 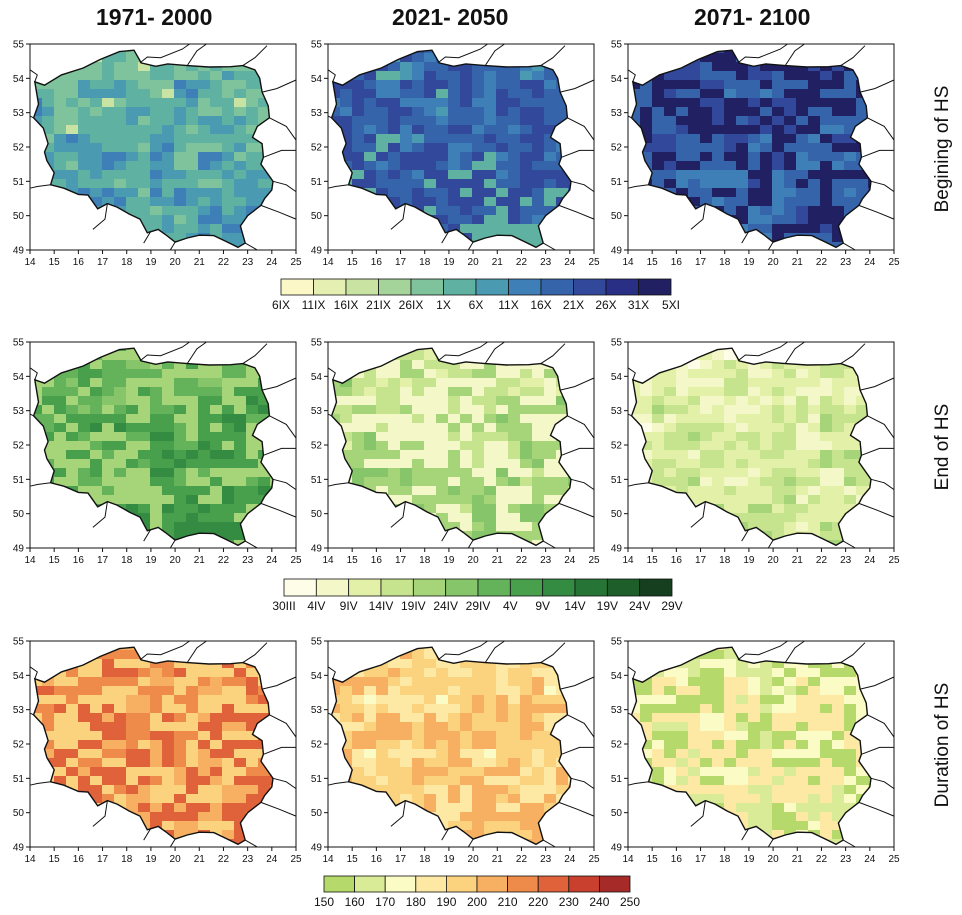 I want to click on y-tick-label: 55, so click(x=317, y=45).